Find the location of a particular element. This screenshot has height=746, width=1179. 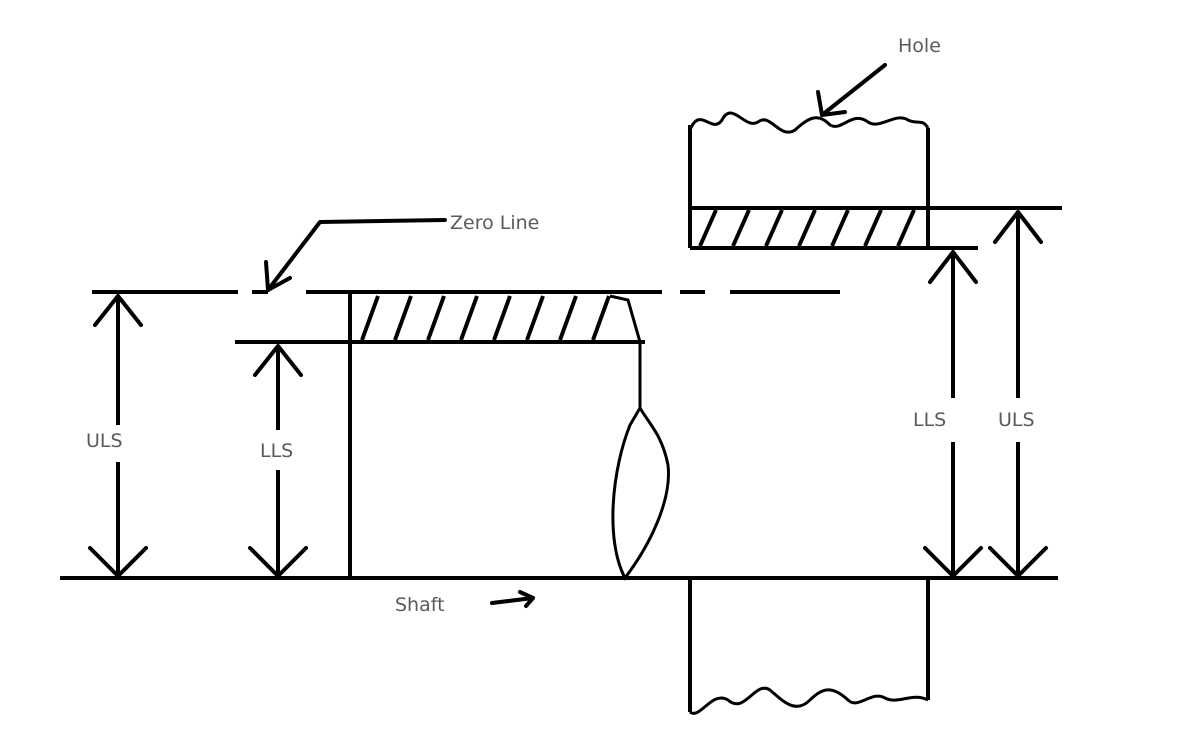

hole-tolerance-zone is located at coordinates (807, 228).